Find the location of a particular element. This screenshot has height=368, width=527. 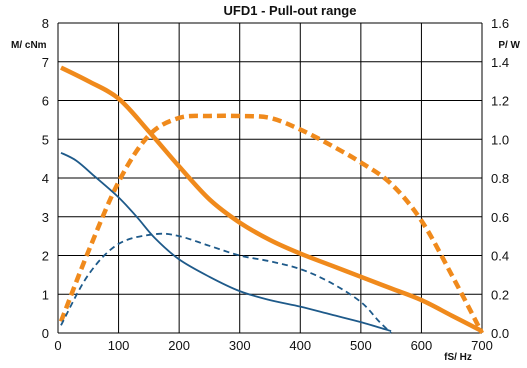

y-left-tick-label: 0 is located at coordinates (45, 333).